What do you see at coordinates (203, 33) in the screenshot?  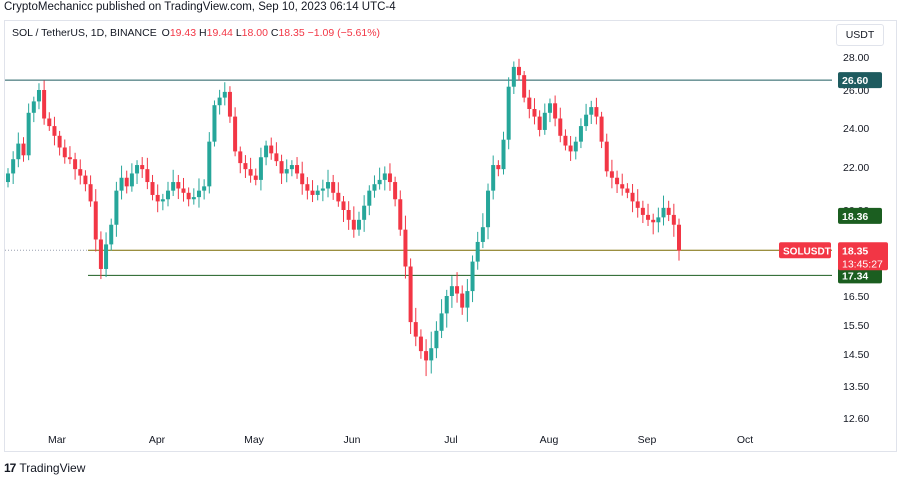 I see `high-label: H` at bounding box center [203, 33].